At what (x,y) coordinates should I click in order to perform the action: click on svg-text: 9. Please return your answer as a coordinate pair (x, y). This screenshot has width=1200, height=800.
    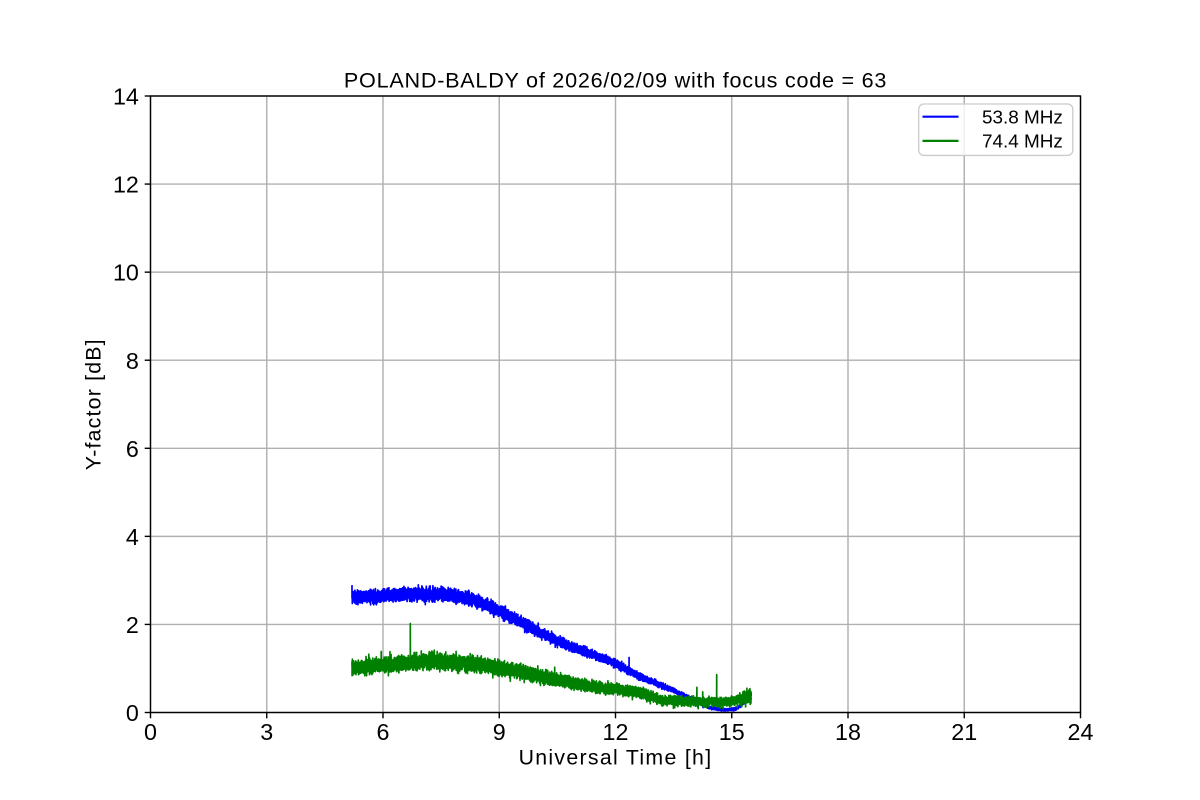
    Looking at the image, I should click on (499, 732).